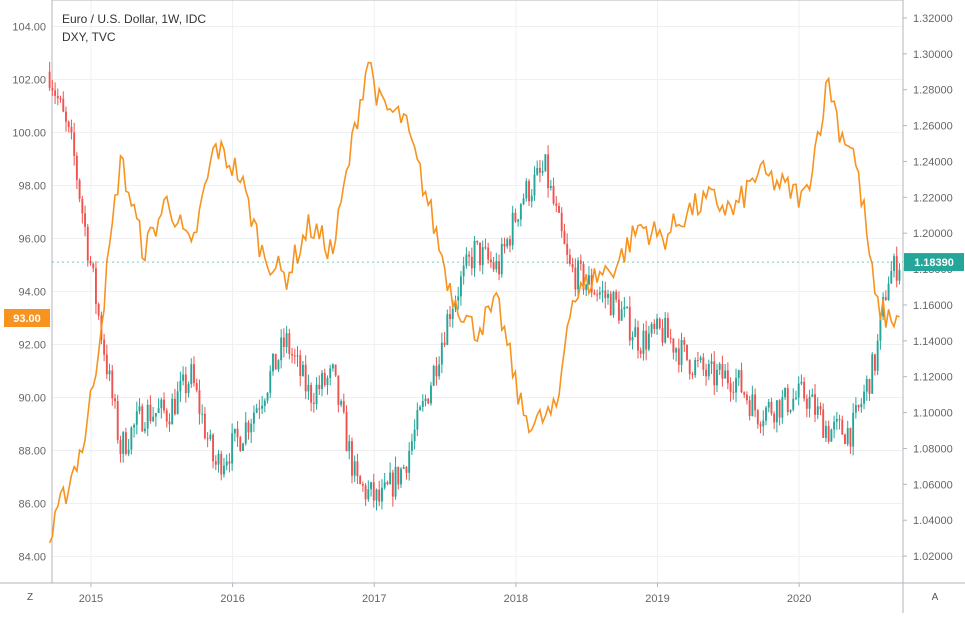  What do you see at coordinates (935, 597) in the screenshot?
I see `auto-scale-button: A` at bounding box center [935, 597].